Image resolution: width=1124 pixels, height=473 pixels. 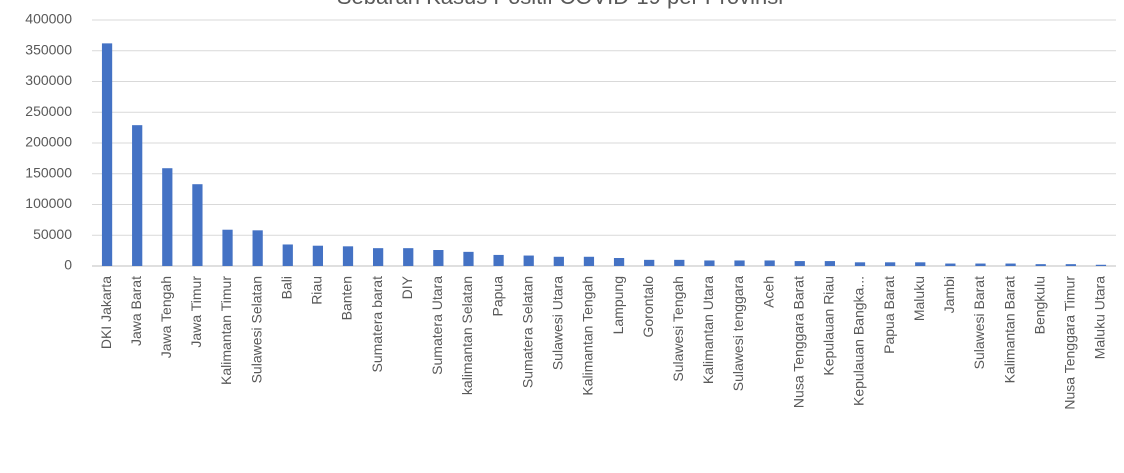 What do you see at coordinates (48, 19) in the screenshot?
I see `y-tick-label: 400000` at bounding box center [48, 19].